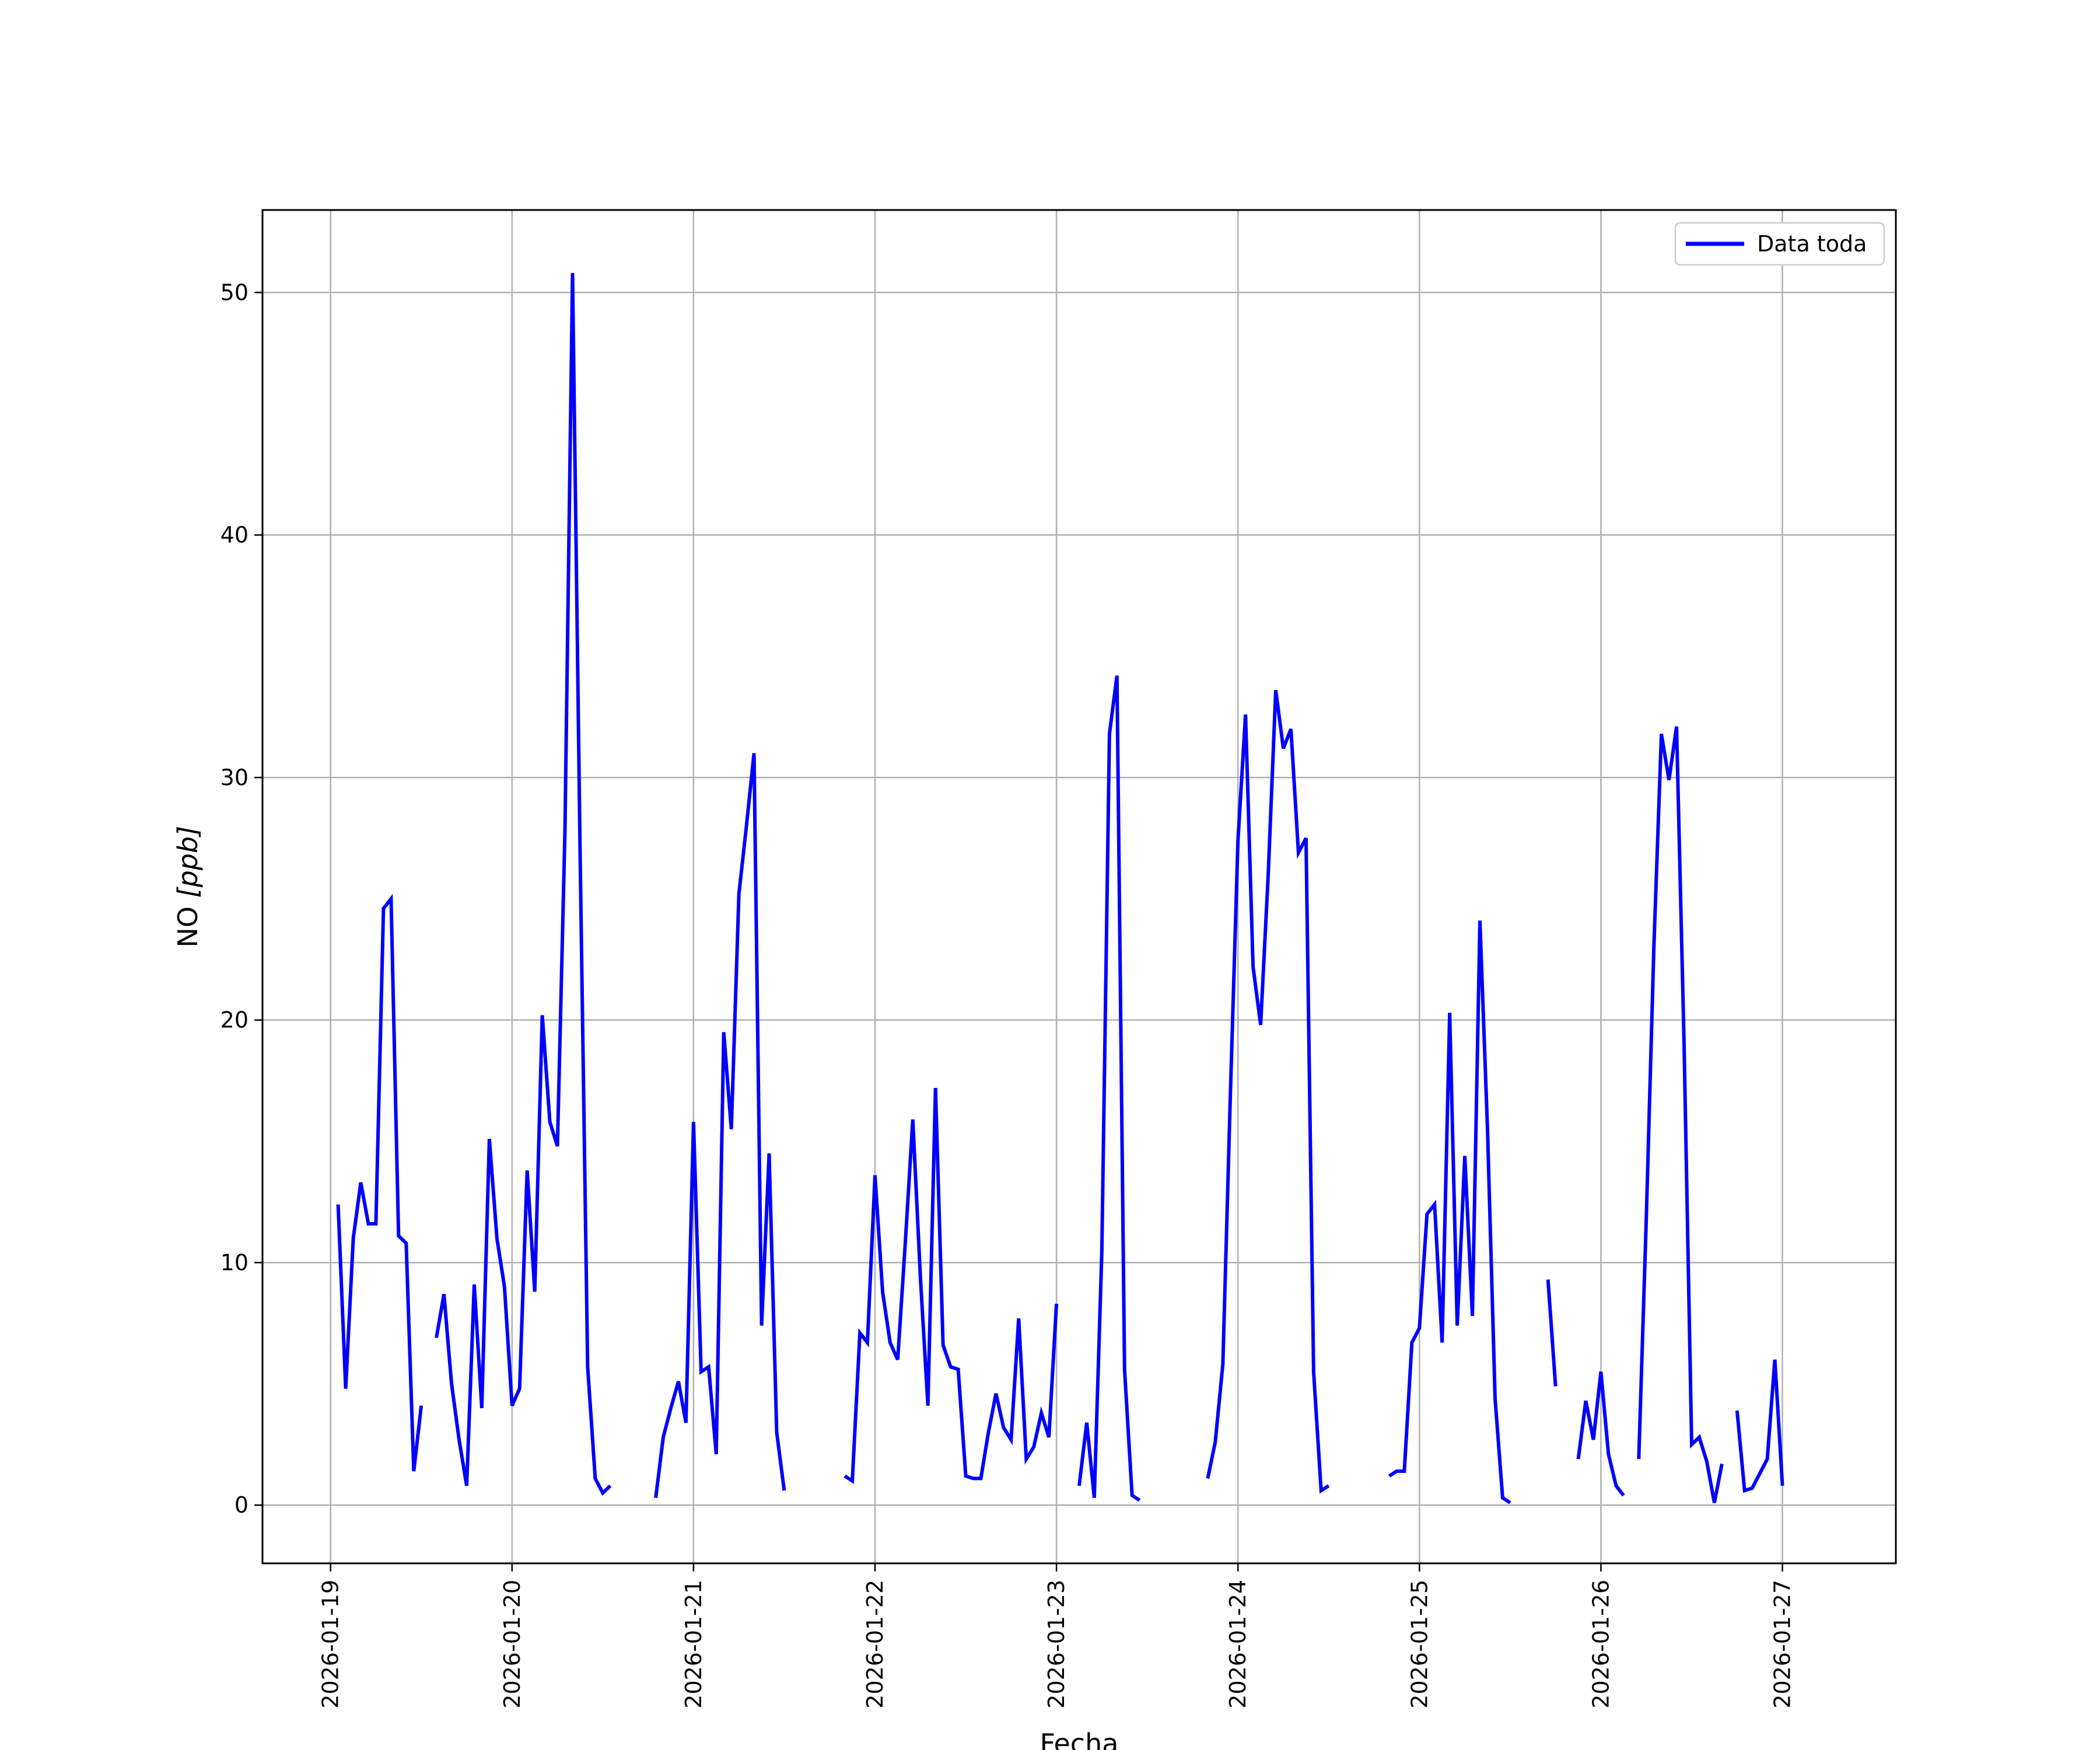  Describe the element at coordinates (1079, 1739) in the screenshot. I see `x-axis-title: Fecha` at that location.